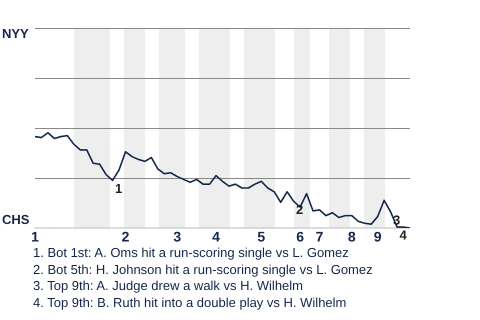  Describe the element at coordinates (190, 302) in the screenshot. I see `text: 4. Top 9th: B. Ruth hit into a double play vs H. Wilhelm` at that location.